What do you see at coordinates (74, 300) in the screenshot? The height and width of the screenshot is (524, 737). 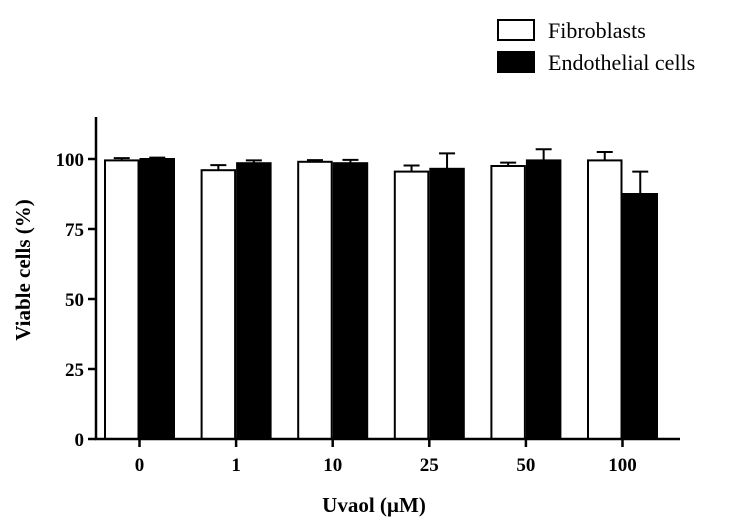 I see `y-tick-label: 50` at bounding box center [74, 300].